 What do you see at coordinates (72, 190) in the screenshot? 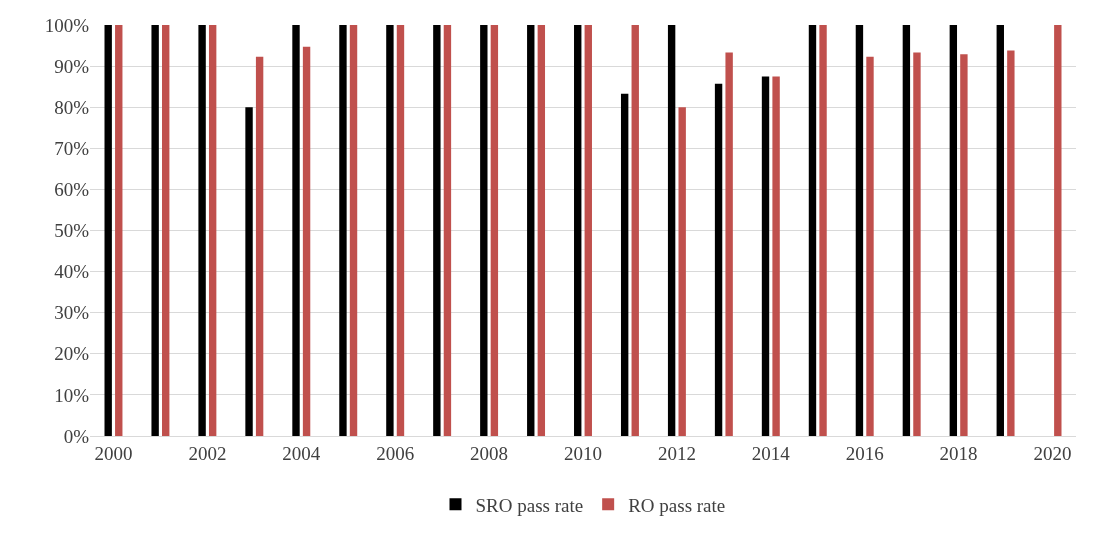
I see `y-tick-label: 60%` at bounding box center [72, 190].